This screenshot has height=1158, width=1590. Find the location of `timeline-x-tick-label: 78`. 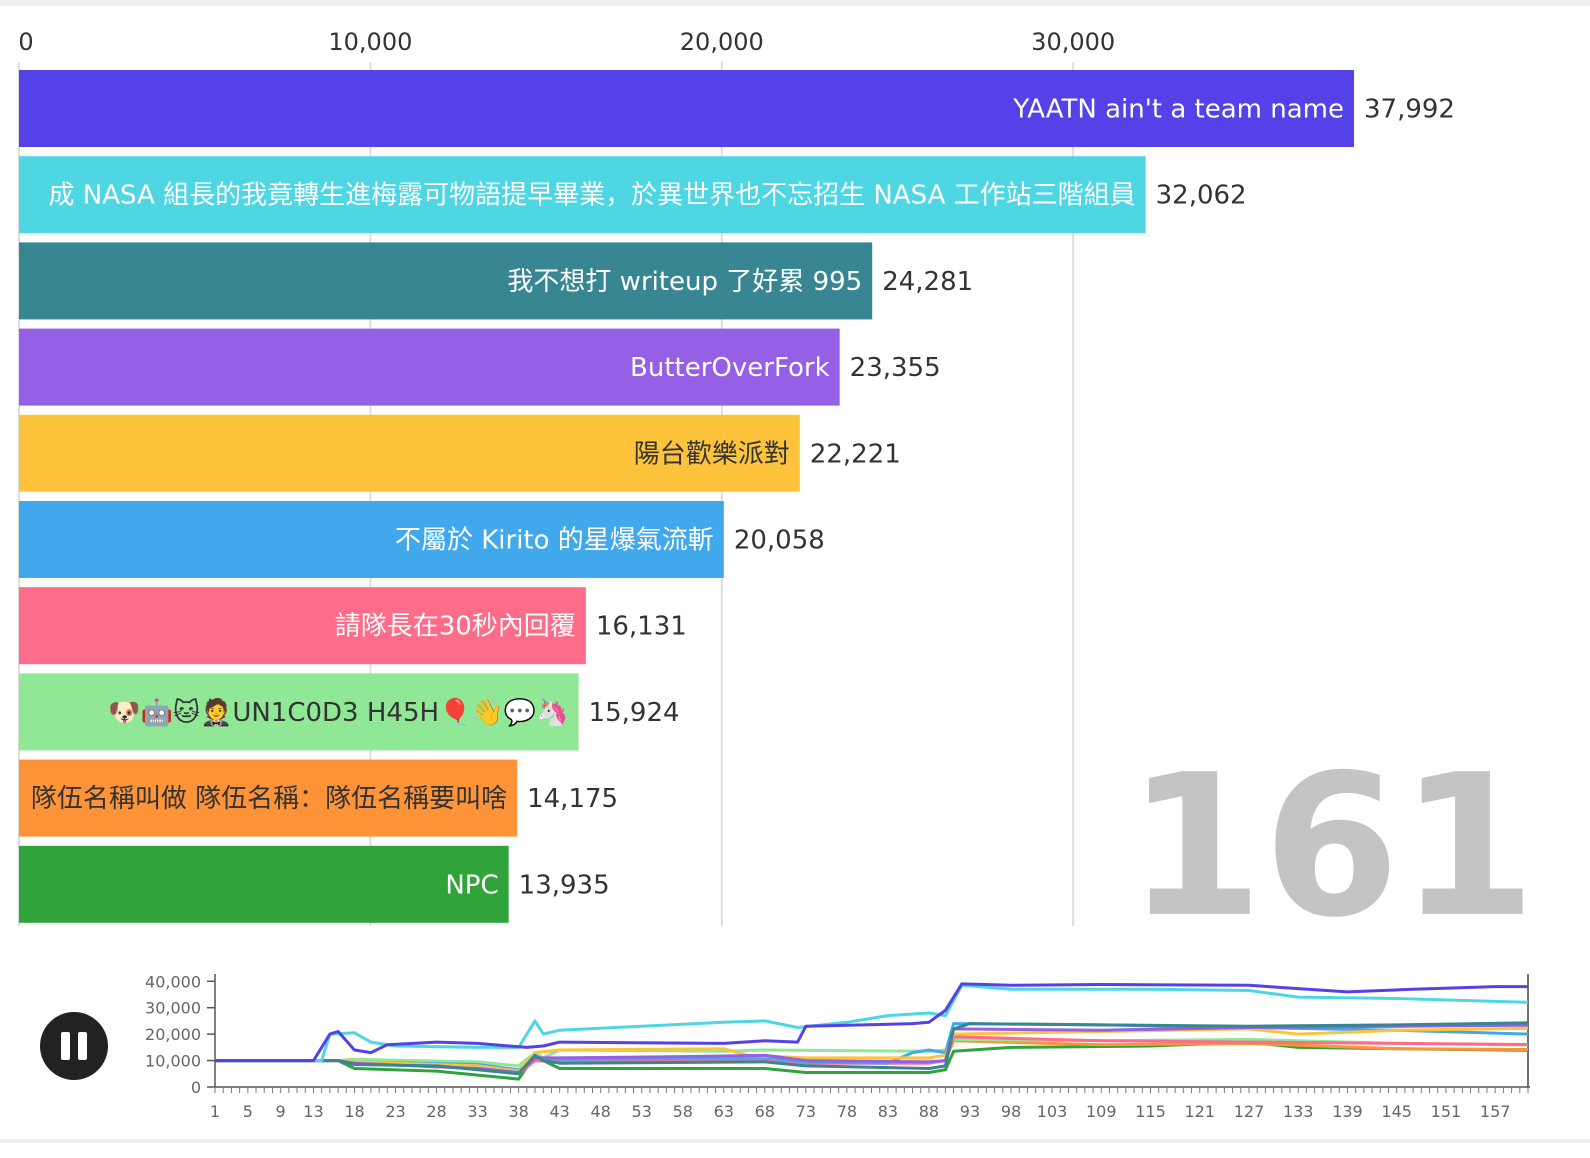

timeline-x-tick-label: 78 is located at coordinates (847, 1111).